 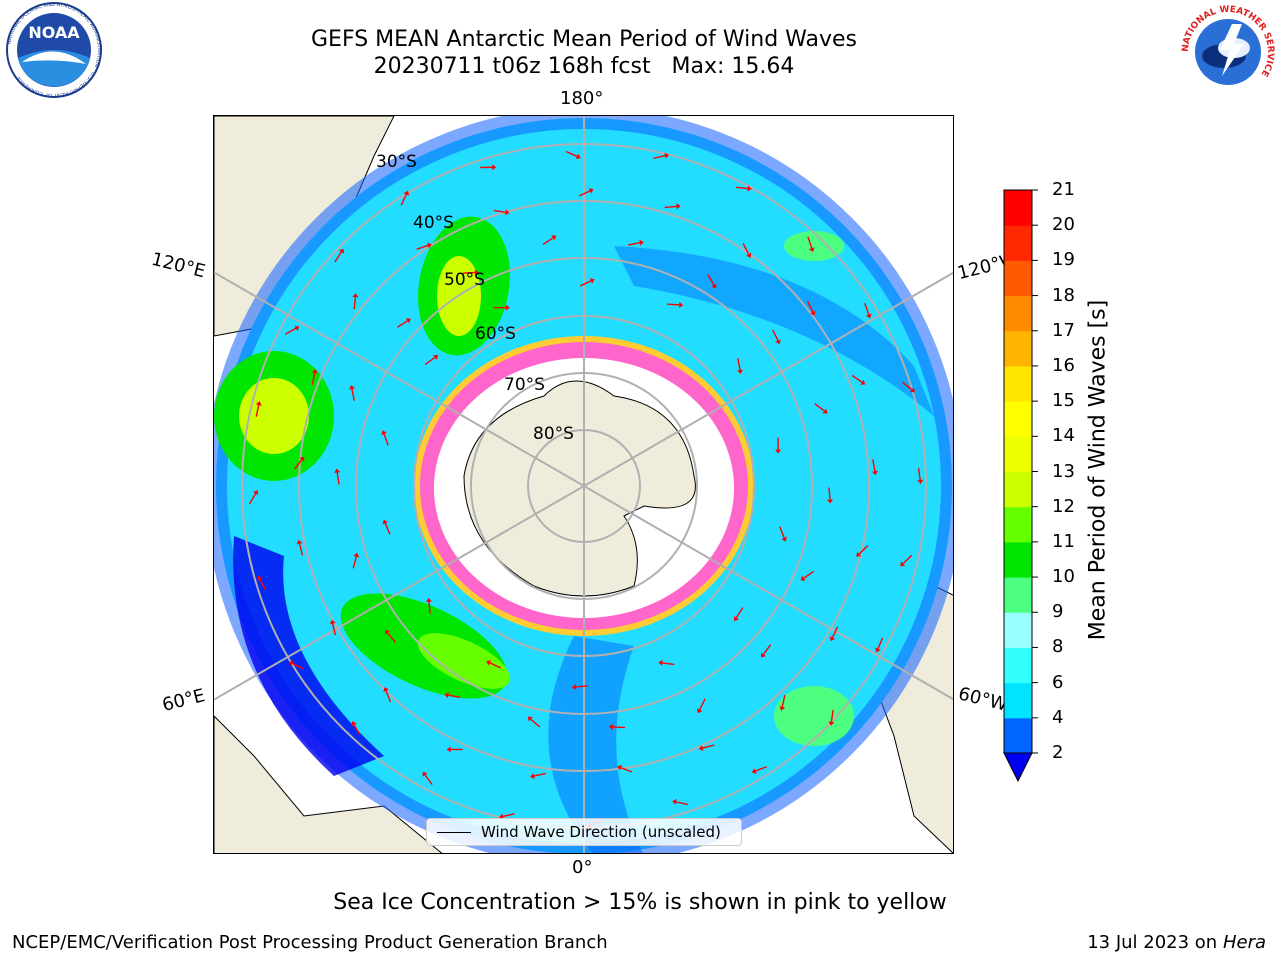 What do you see at coordinates (582, 98) in the screenshot?
I see `lon-label-180: 180°` at bounding box center [582, 98].